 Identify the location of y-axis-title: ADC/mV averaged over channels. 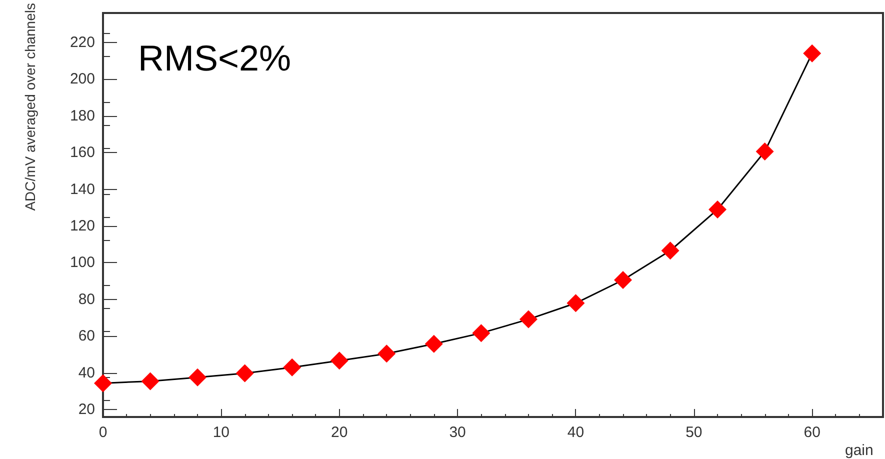
(30, 107).